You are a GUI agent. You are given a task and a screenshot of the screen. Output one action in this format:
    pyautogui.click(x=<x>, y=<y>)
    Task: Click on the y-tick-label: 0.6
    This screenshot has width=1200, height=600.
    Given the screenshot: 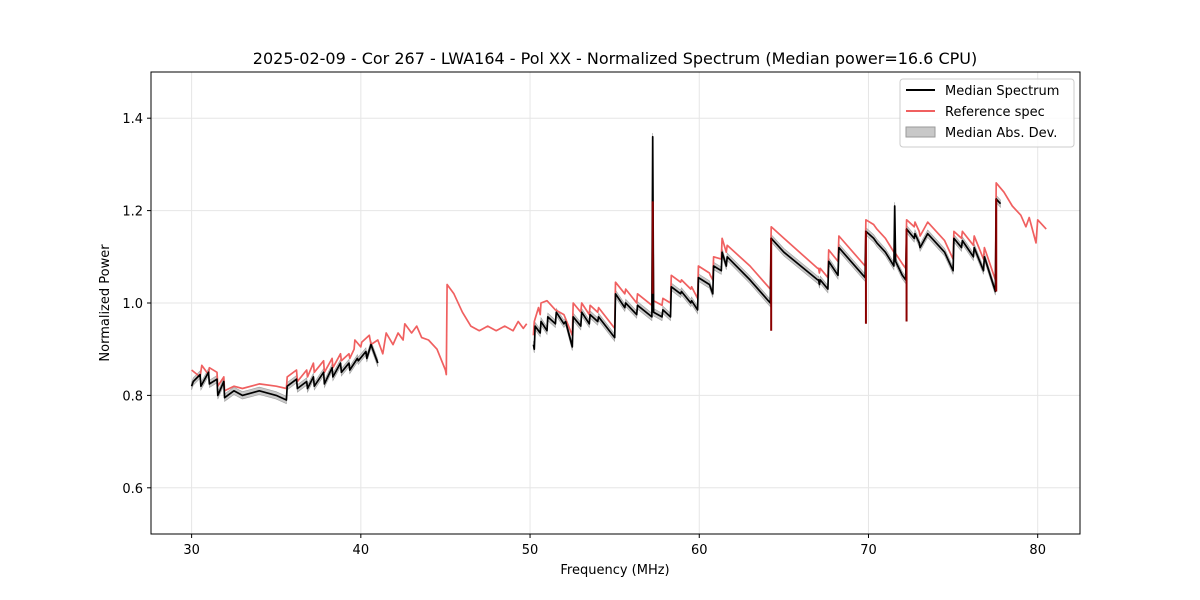 What is the action you would take?
    pyautogui.click(x=132, y=489)
    